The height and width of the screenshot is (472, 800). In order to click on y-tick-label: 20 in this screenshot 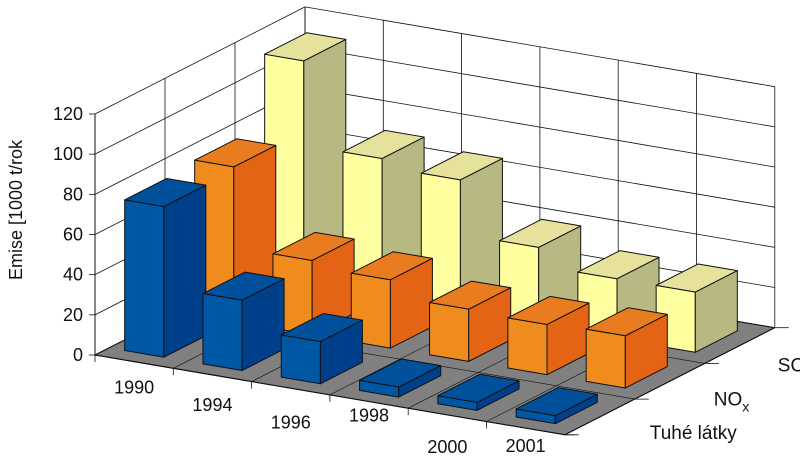, I will do `click(73, 315)`.